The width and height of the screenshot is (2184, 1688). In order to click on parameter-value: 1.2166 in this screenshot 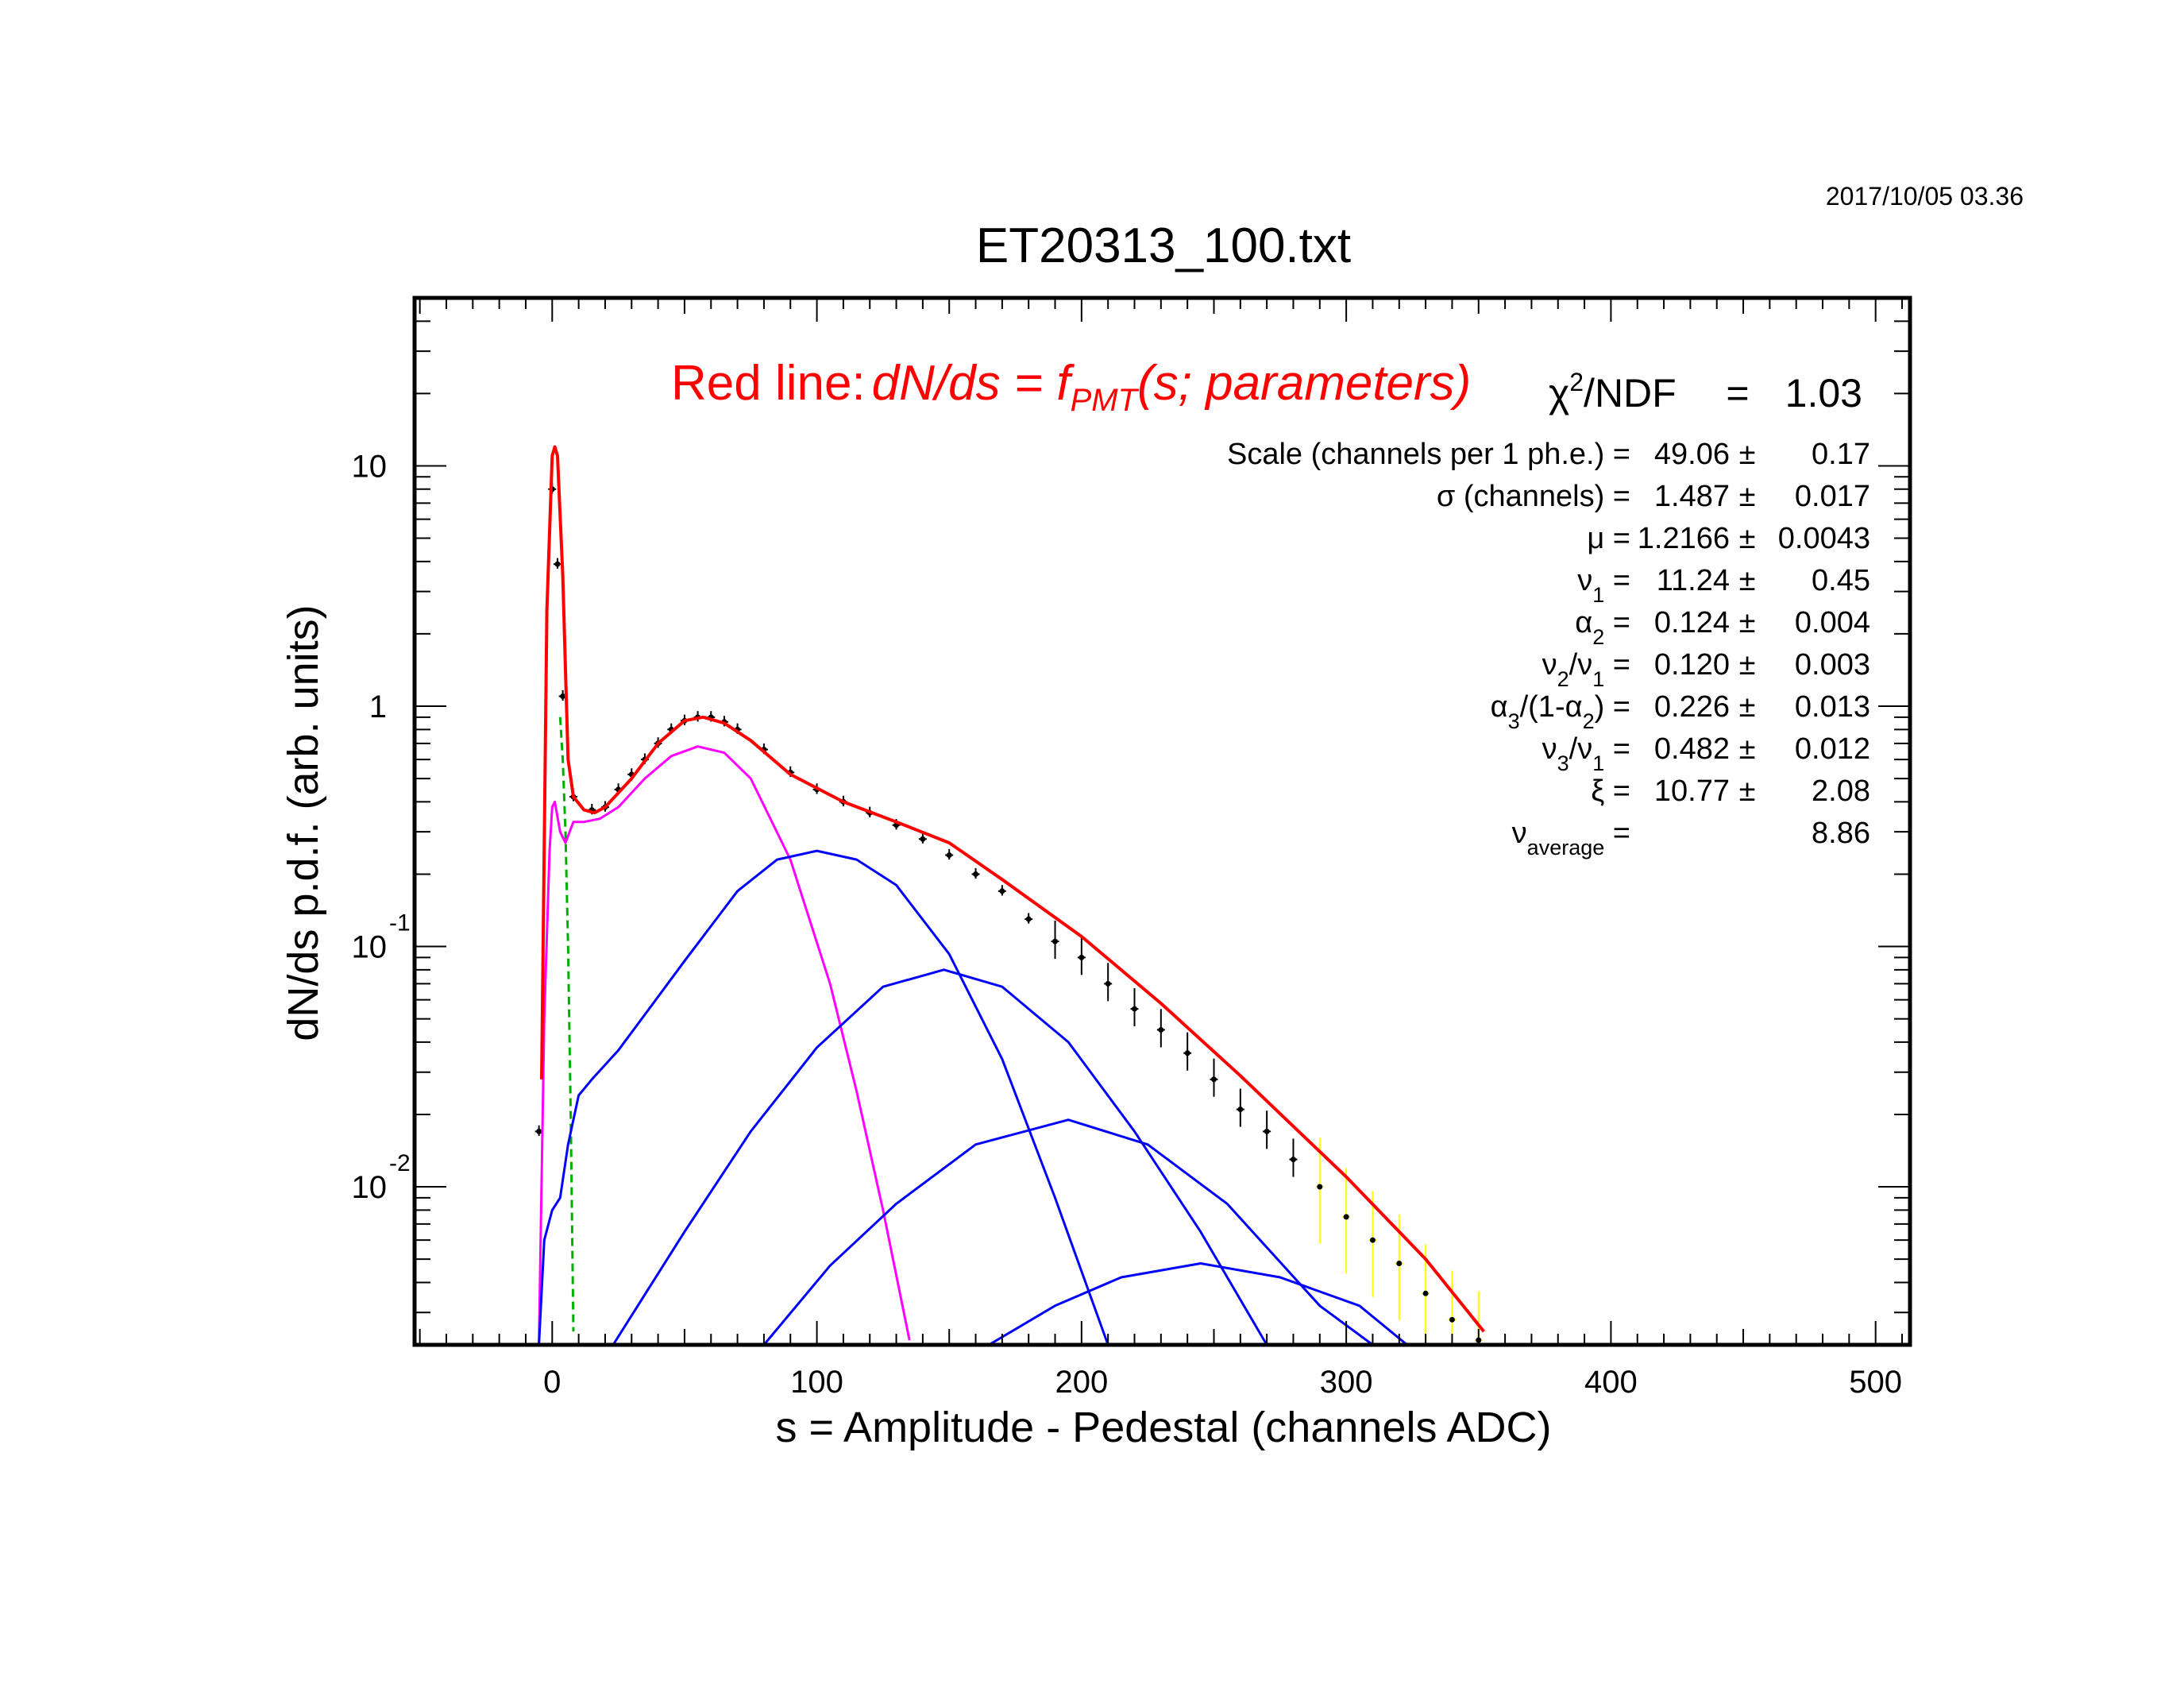, I will do `click(1684, 538)`.